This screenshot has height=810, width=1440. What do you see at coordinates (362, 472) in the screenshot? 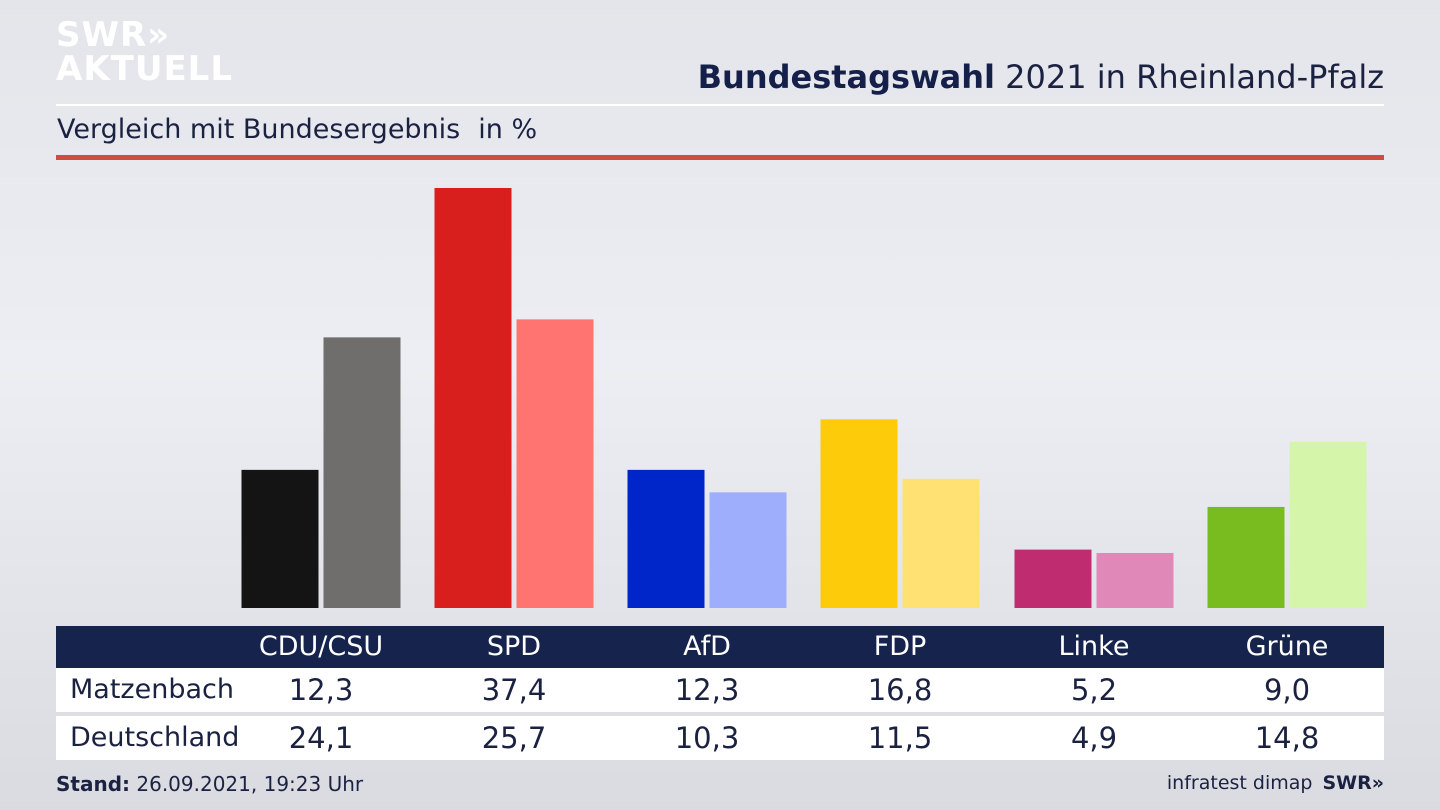
I see `bar-cducsu-deutschland` at bounding box center [362, 472].